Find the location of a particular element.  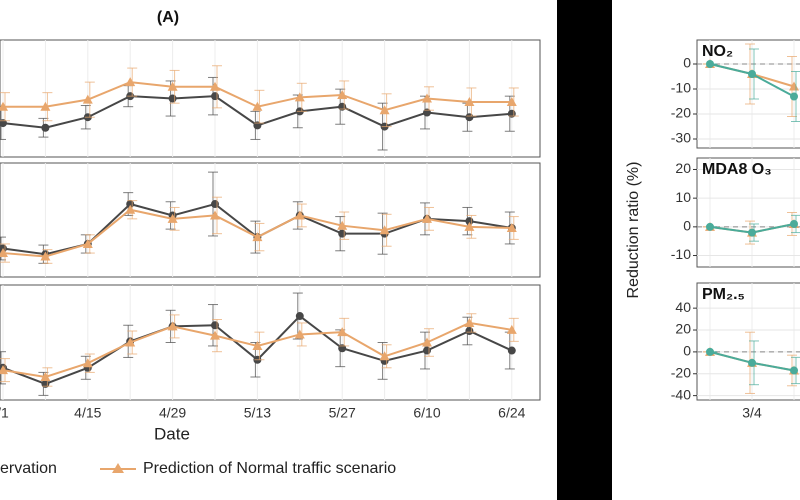

legend-marker is located at coordinates (118, 468).